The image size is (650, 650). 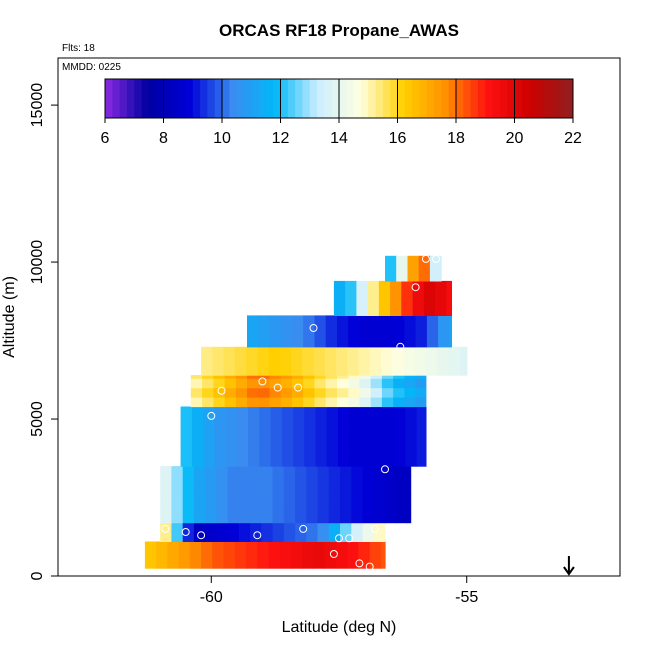 What do you see at coordinates (37, 262) in the screenshot?
I see `y-tick-label: 10000` at bounding box center [37, 262].